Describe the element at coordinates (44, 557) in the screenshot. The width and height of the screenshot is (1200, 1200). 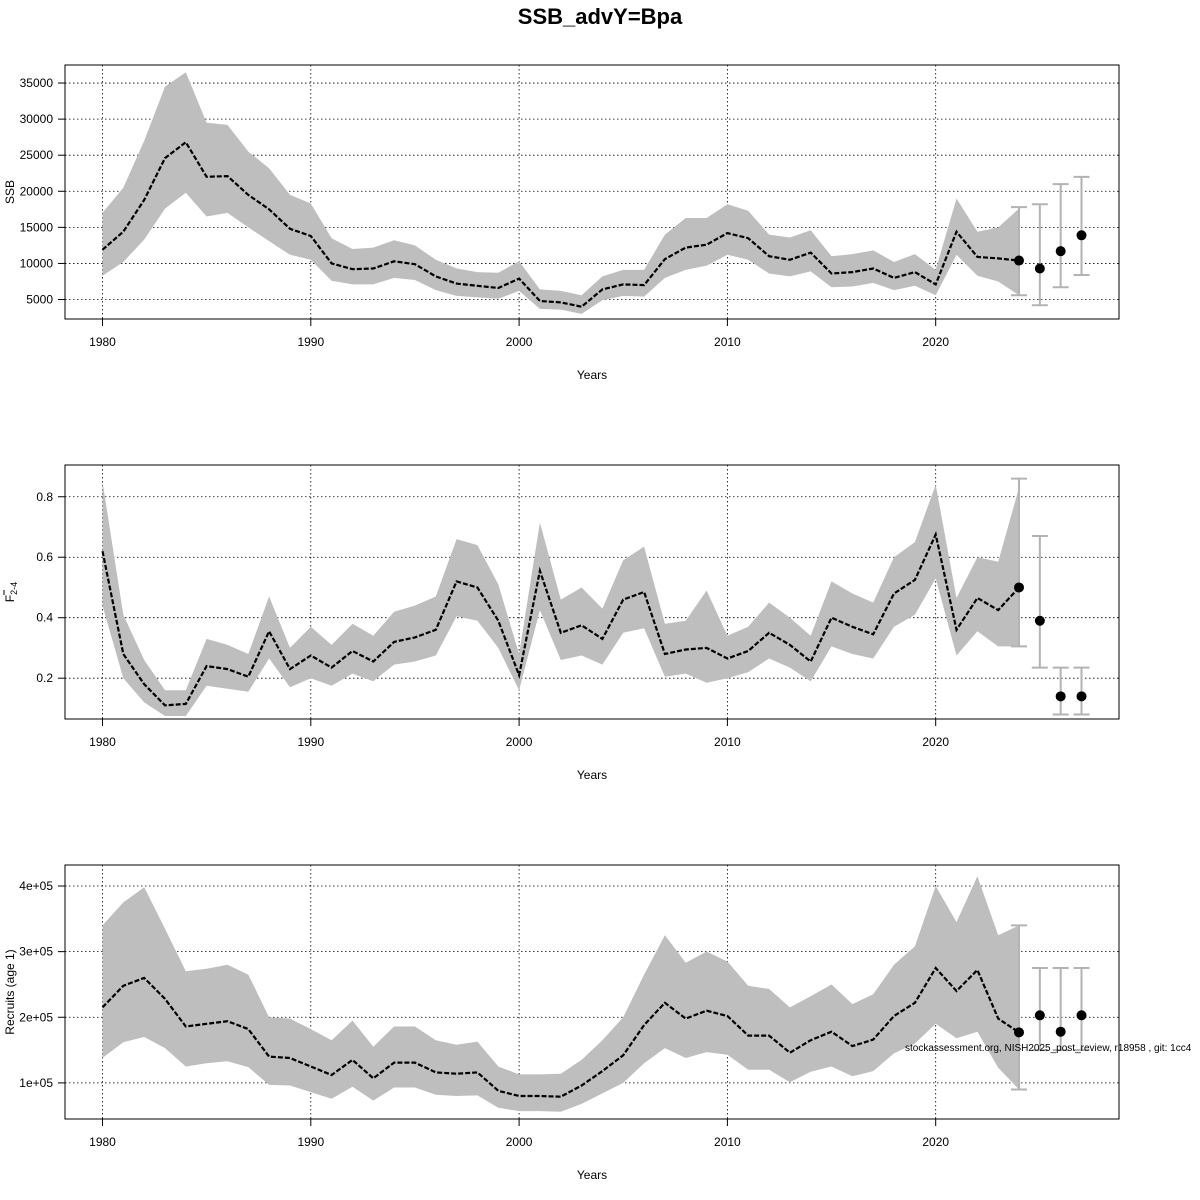
I see `y-tick-label: 0.6` at that location.